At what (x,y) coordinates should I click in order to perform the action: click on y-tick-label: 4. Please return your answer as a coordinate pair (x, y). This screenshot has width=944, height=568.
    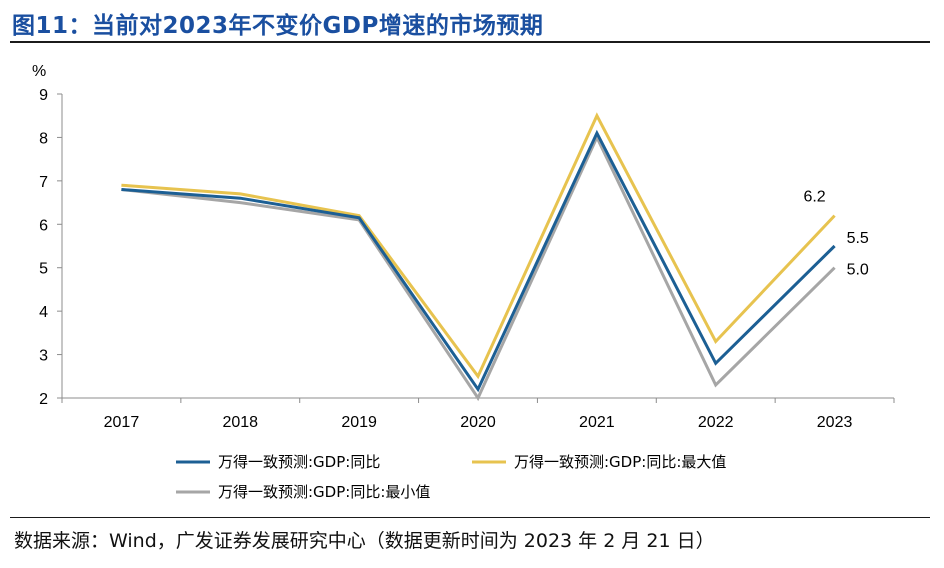
    Looking at the image, I should click on (43, 312).